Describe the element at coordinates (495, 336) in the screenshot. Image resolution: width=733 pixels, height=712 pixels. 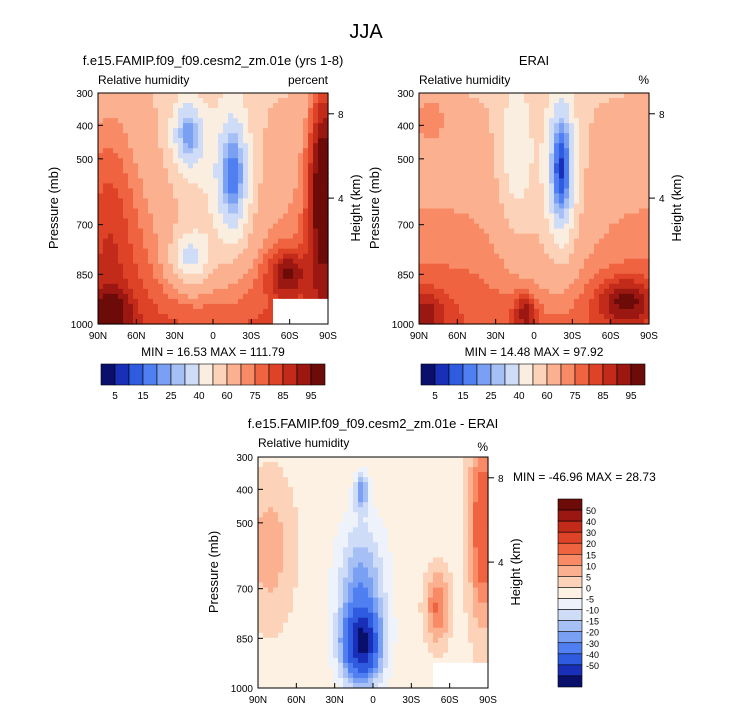
I see `x-tick-label: 30N` at that location.